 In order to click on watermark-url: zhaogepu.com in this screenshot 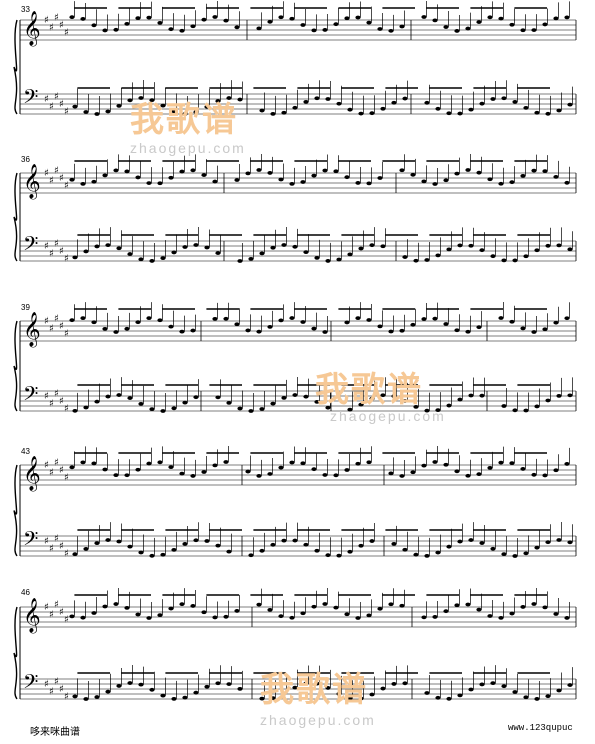, I will do `click(318, 720)`.